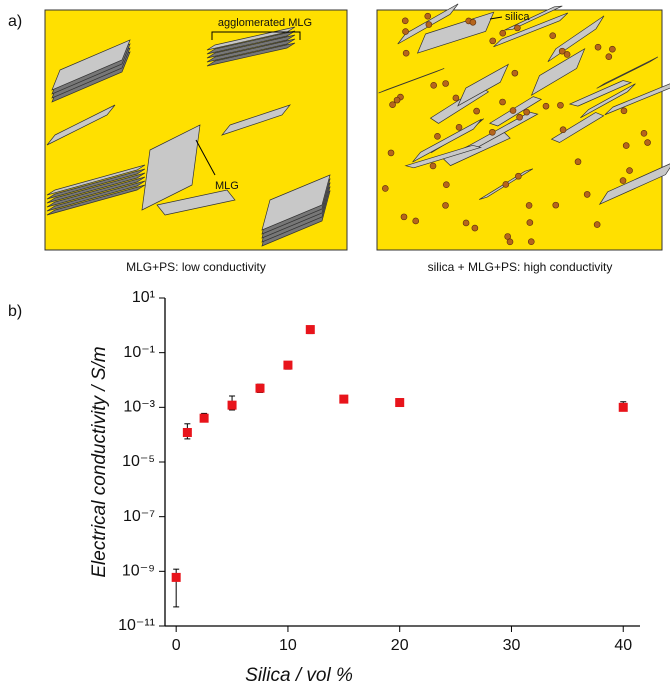  Describe the element at coordinates (138, 461) in the screenshot. I see `y-tick-label: 10⁻⁵` at that location.